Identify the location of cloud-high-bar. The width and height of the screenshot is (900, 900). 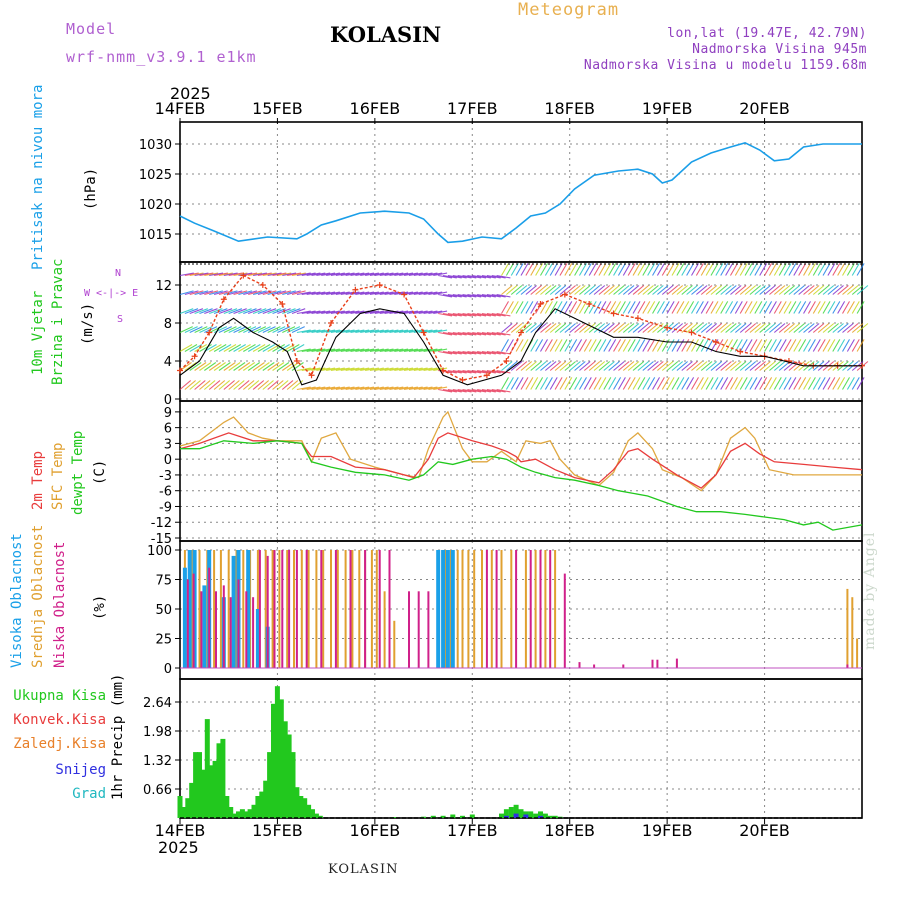
(452, 609).